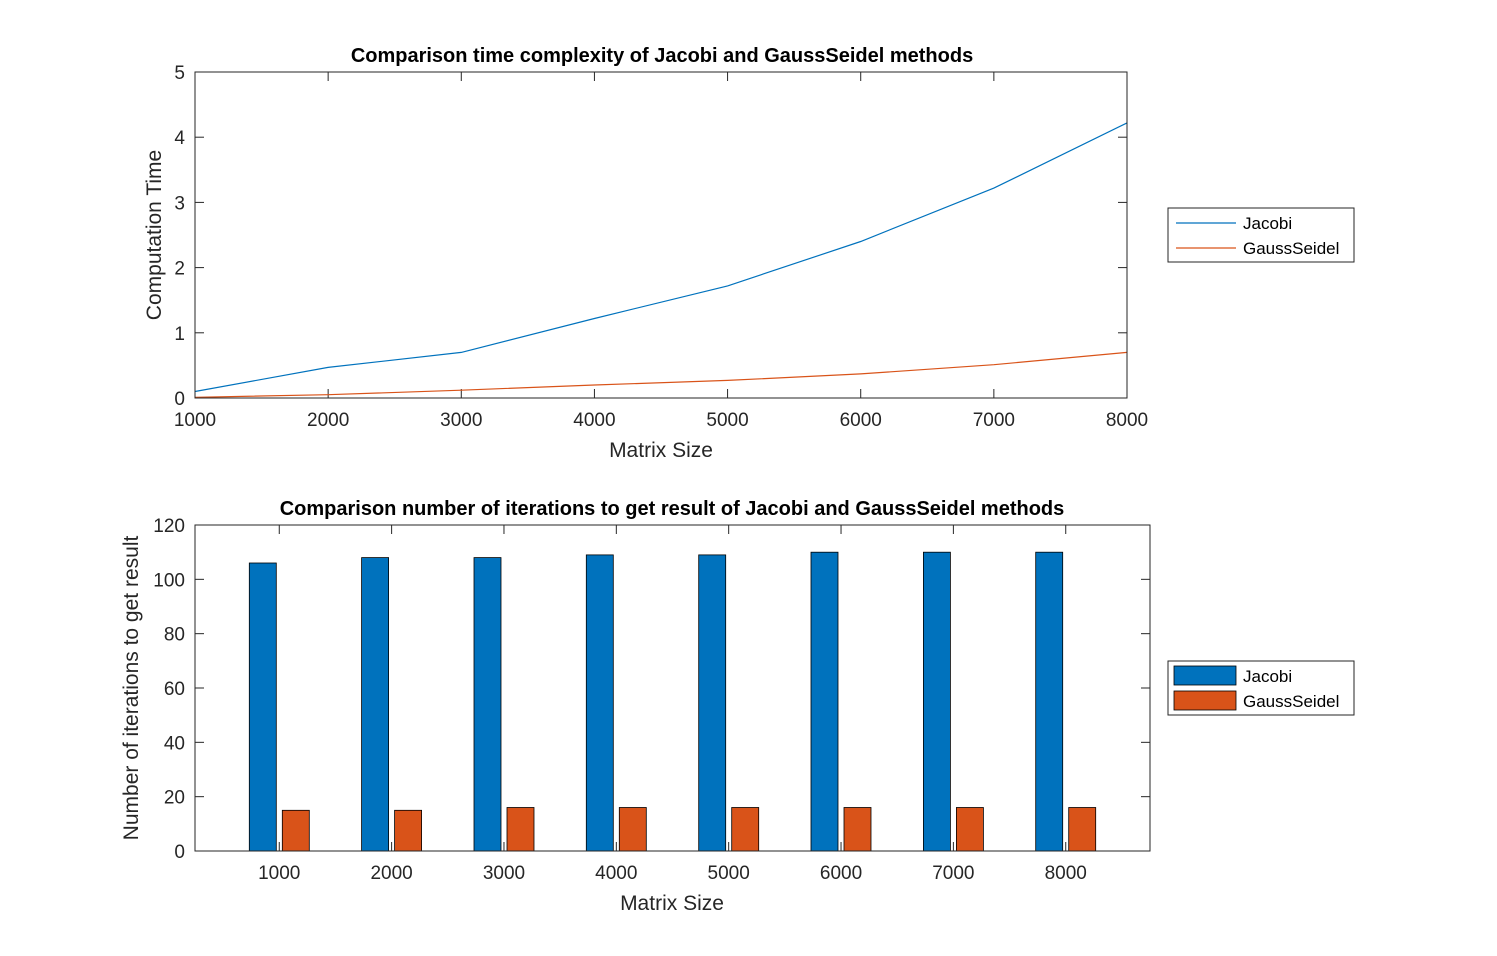 Image resolution: width=1497 pixels, height=956 pixels. Describe the element at coordinates (131, 688) in the screenshot. I see `y-axis-label: Number of iterations to get result` at that location.